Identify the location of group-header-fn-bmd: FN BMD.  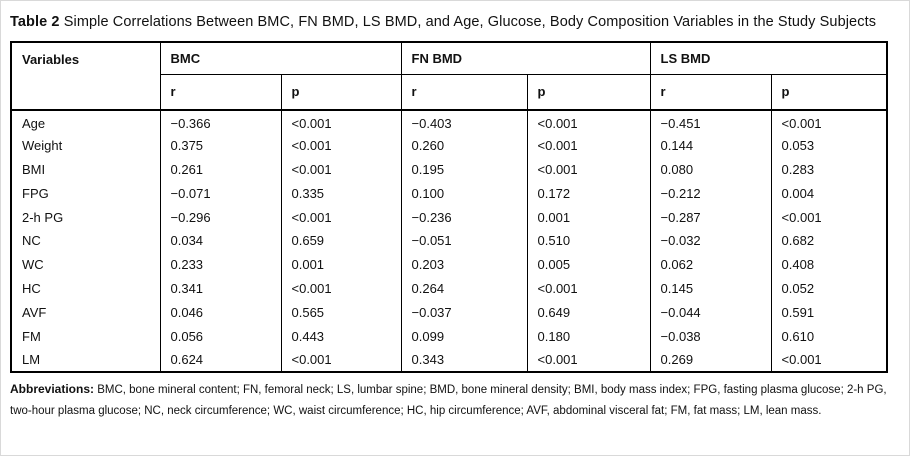
(525, 58).